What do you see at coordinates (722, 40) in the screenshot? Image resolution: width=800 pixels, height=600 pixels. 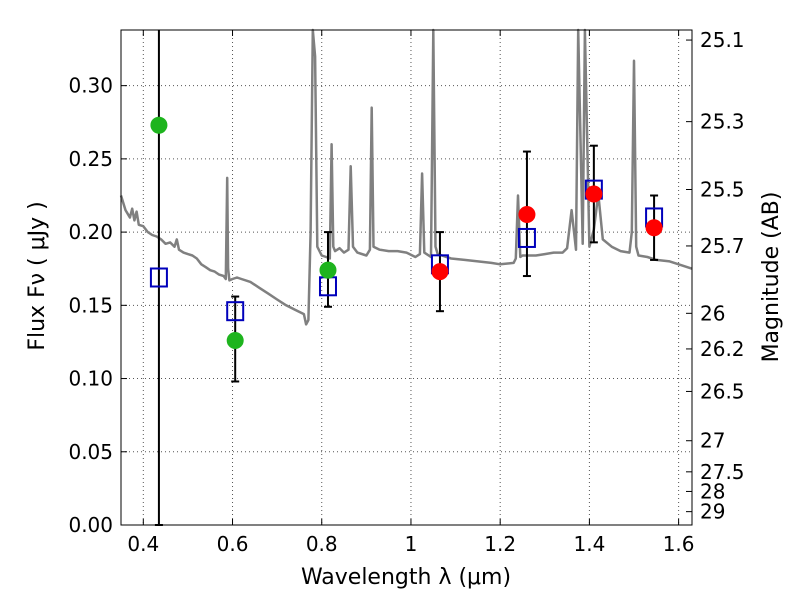 I see `mag-tick-label: 25.1` at bounding box center [722, 40].